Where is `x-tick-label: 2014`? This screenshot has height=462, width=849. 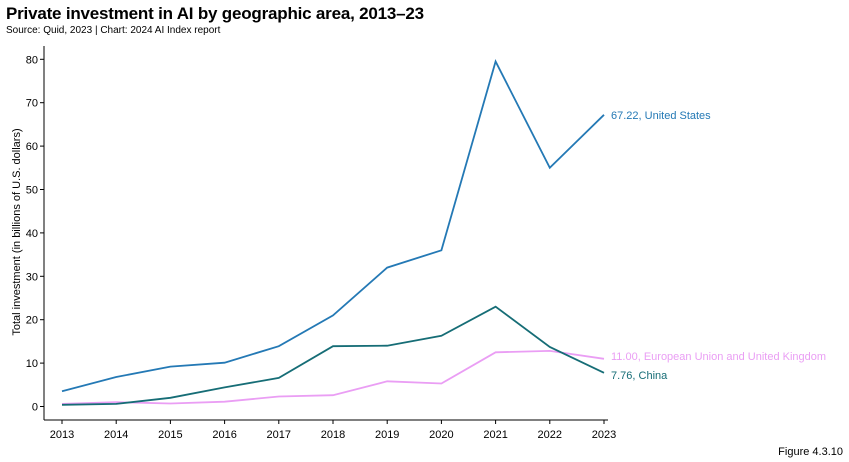
x-tick-label: 2014 is located at coordinates (116, 435).